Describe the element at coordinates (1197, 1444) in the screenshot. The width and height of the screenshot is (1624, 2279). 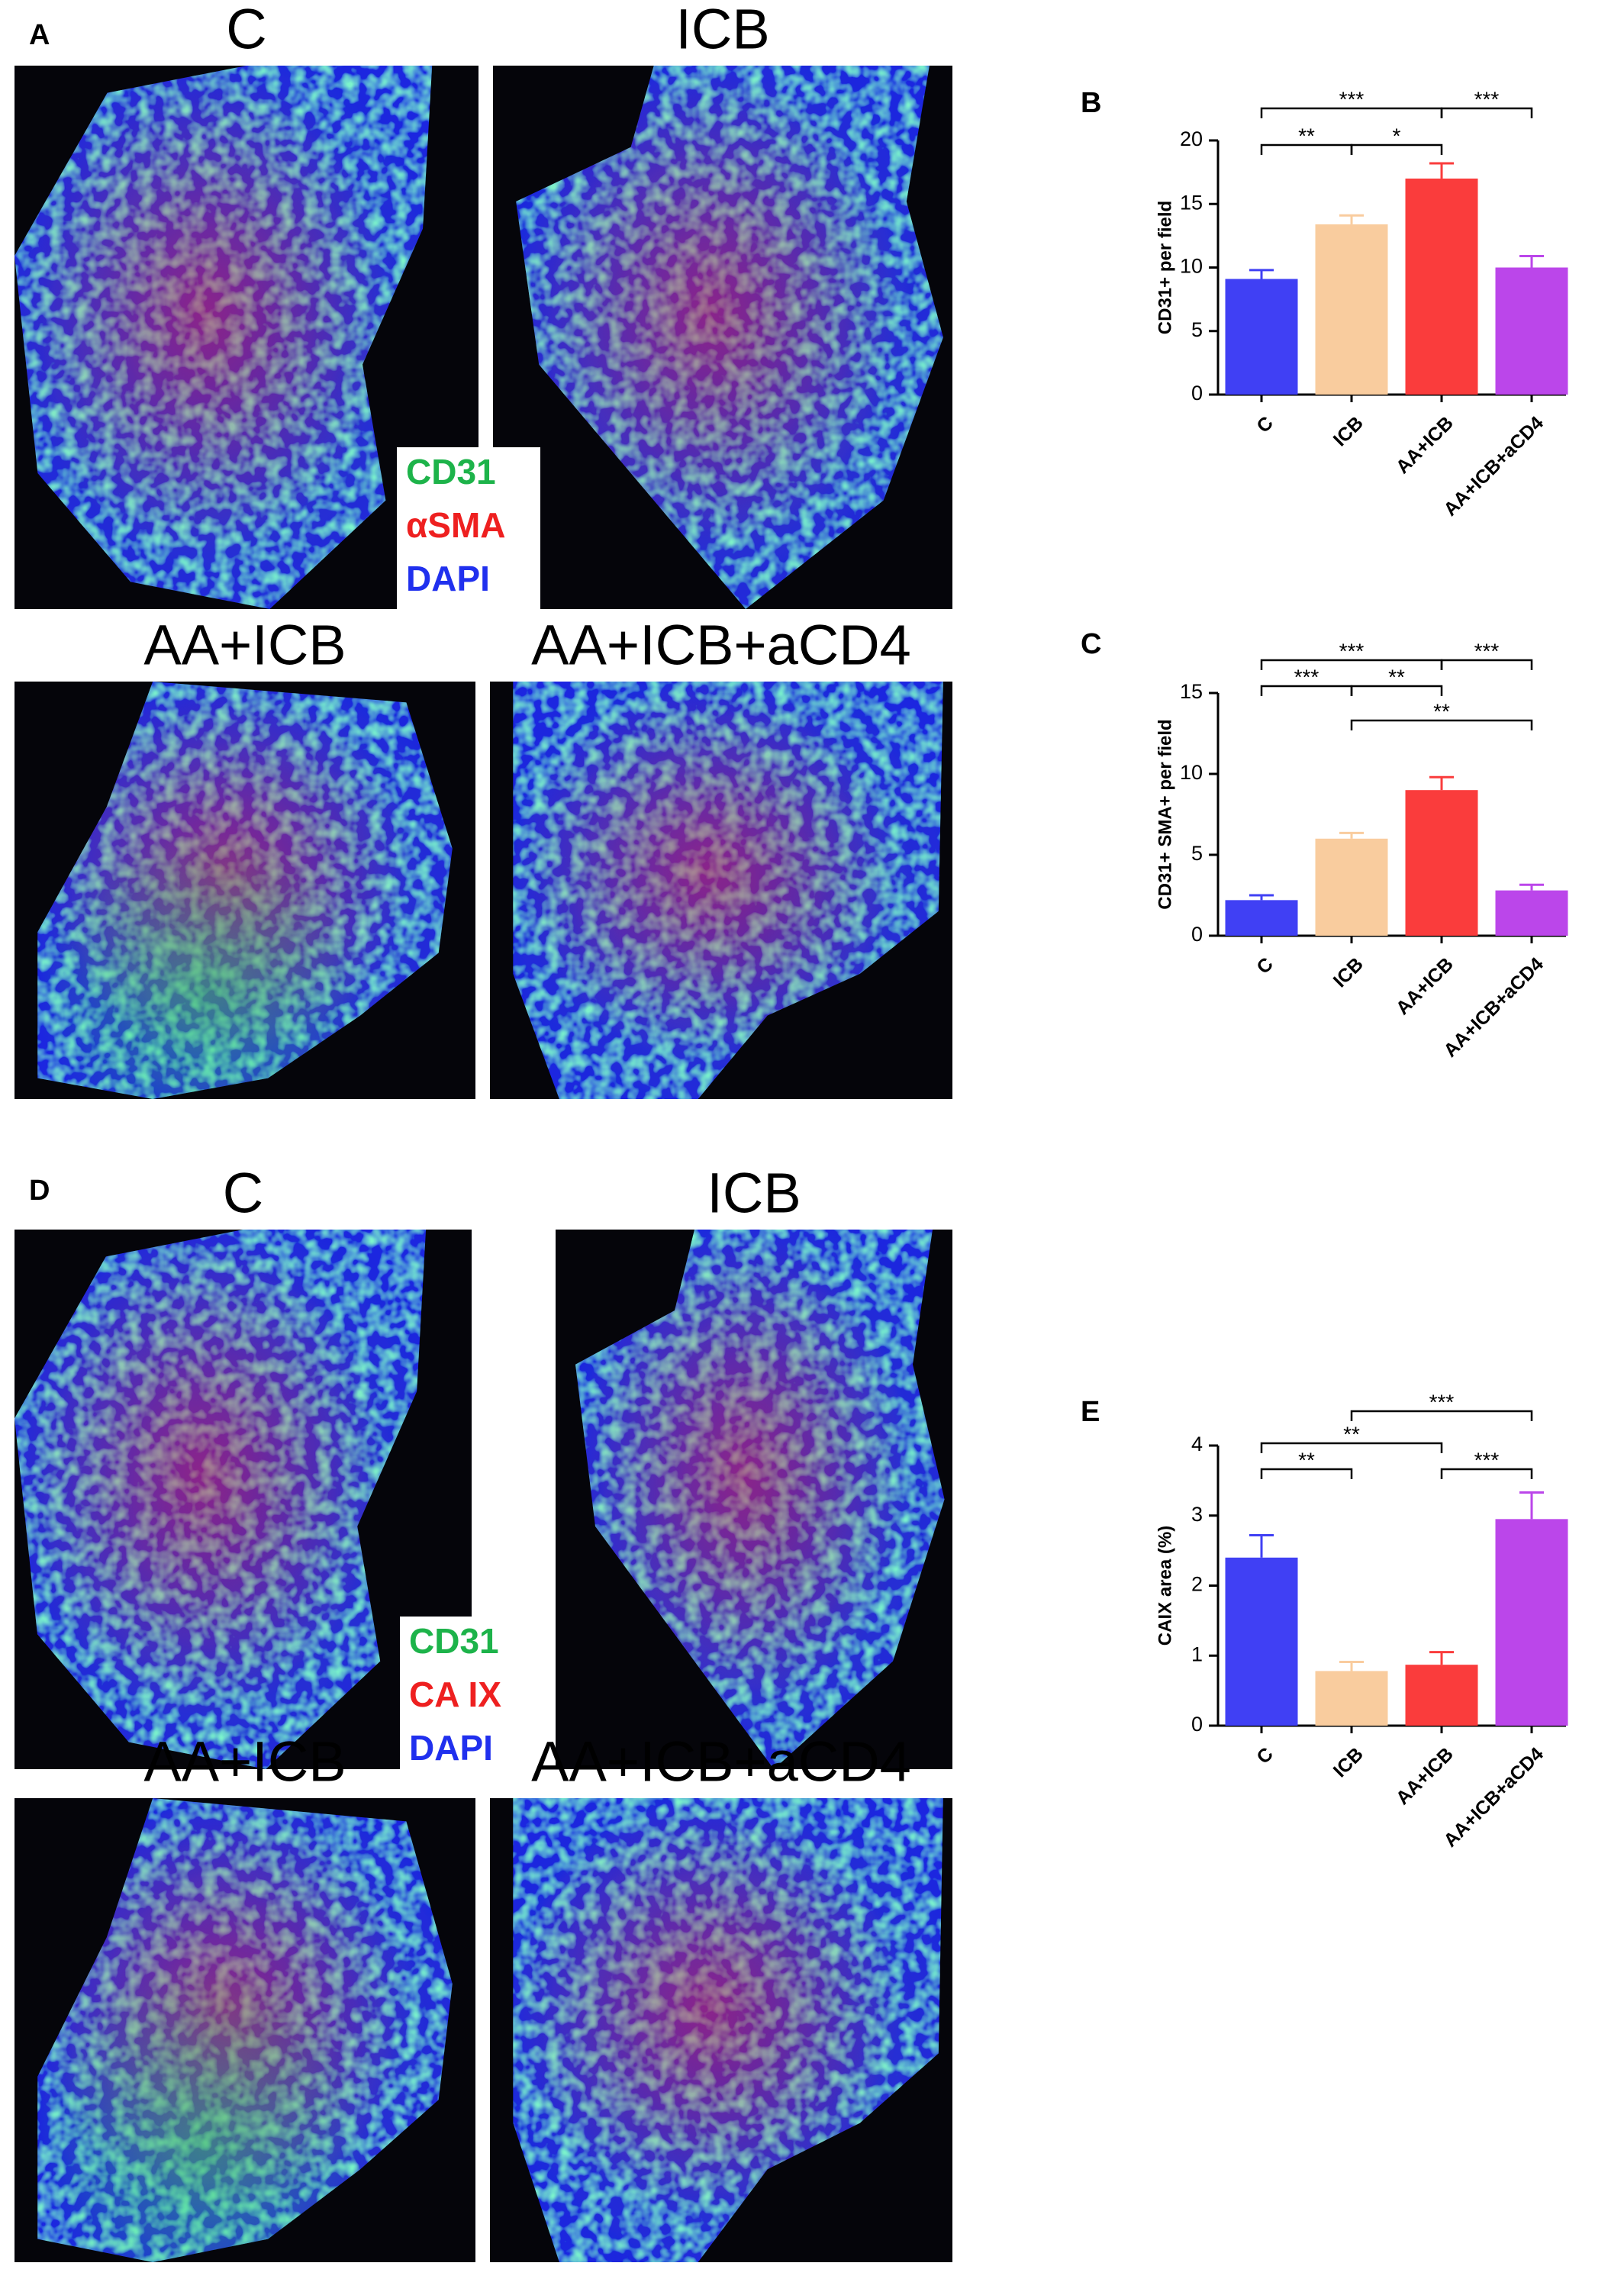
I see `y-tick-label: 4` at that location.